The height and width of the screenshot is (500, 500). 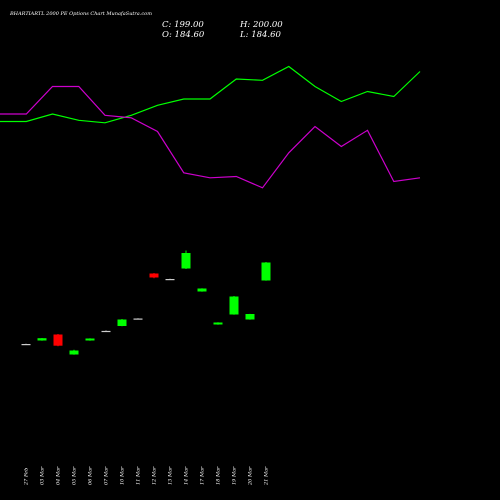 I want to click on date-label: 03 Mar, so click(x=43, y=475).